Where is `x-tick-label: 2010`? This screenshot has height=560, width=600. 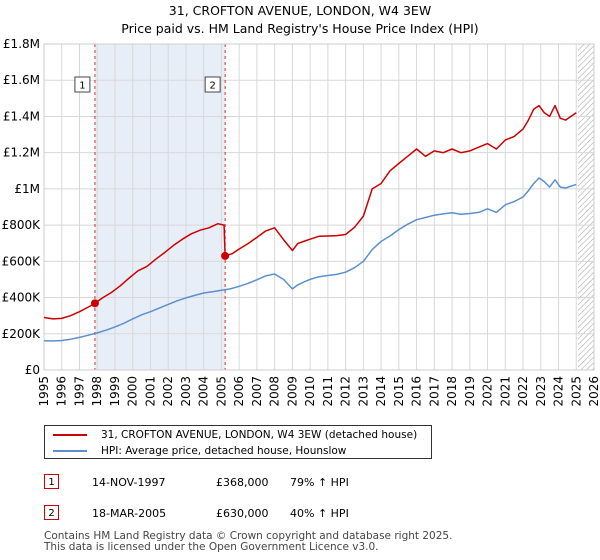
x-tick-label: 2010 is located at coordinates (310, 391).